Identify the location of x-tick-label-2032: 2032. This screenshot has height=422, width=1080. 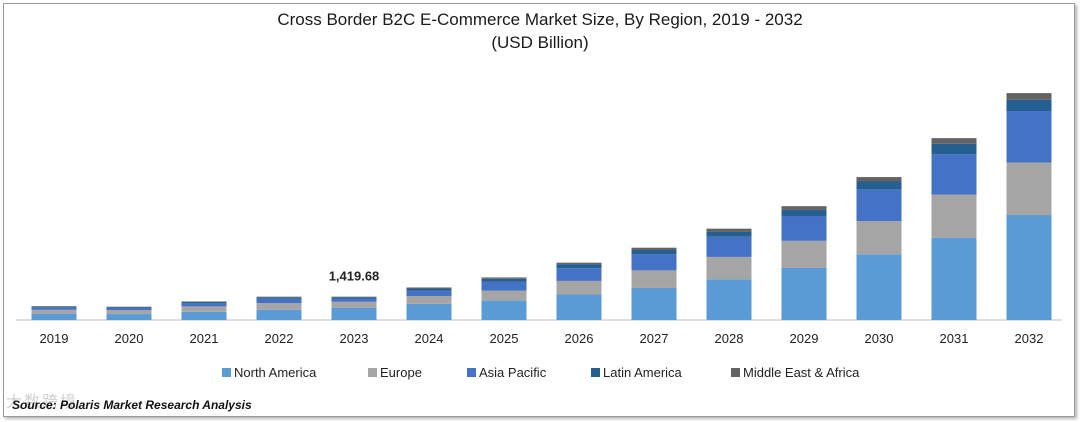
(1029, 338).